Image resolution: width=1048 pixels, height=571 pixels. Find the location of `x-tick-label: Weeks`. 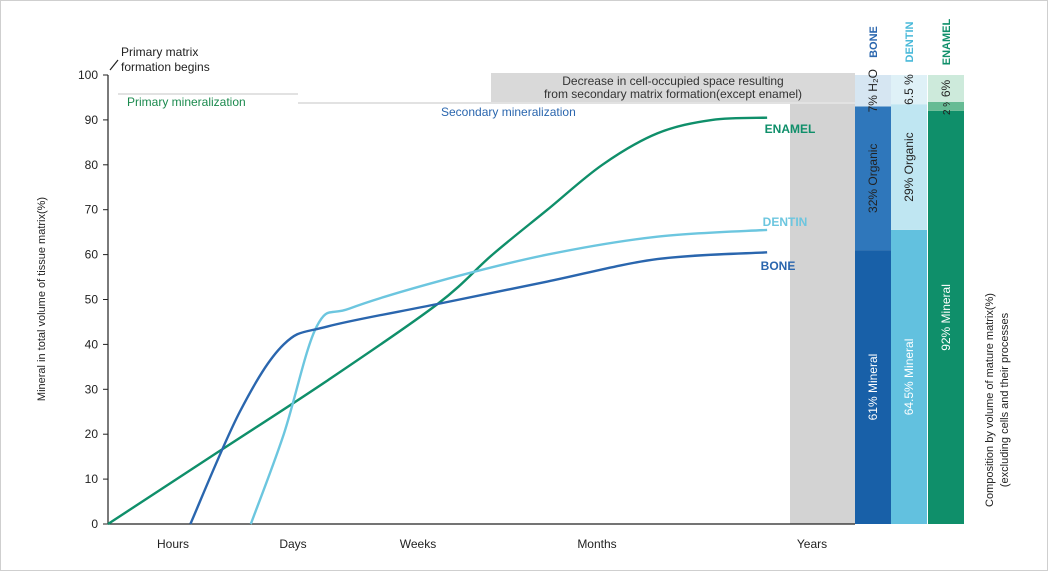

x-tick-label: Weeks is located at coordinates (418, 544).